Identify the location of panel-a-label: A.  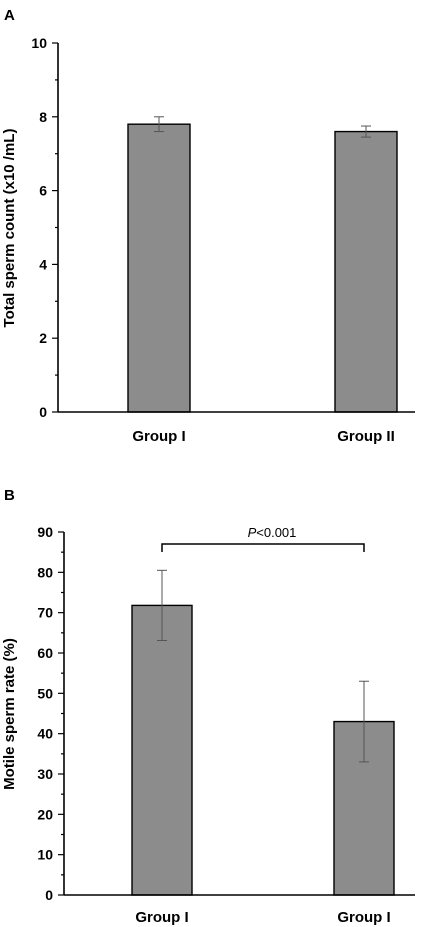
(9, 15).